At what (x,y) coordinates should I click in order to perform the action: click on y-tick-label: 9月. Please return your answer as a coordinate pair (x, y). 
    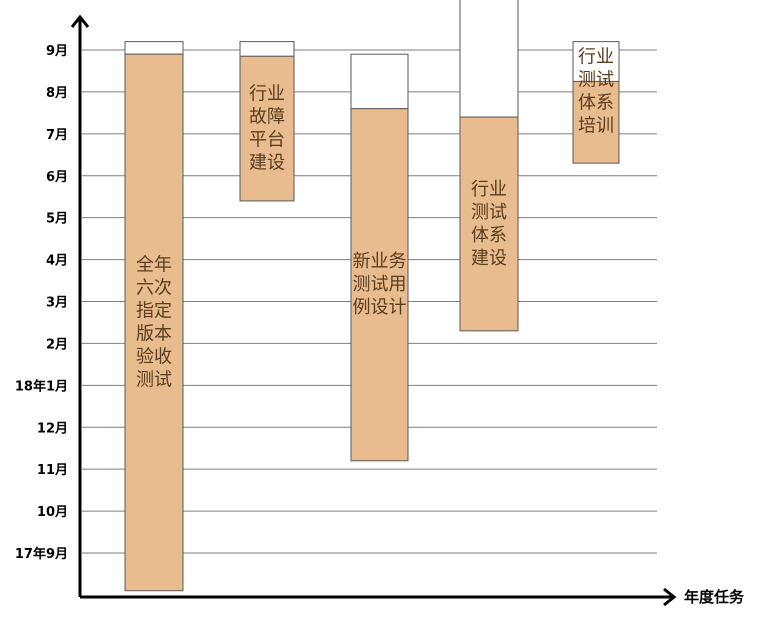
    Looking at the image, I should click on (57, 51).